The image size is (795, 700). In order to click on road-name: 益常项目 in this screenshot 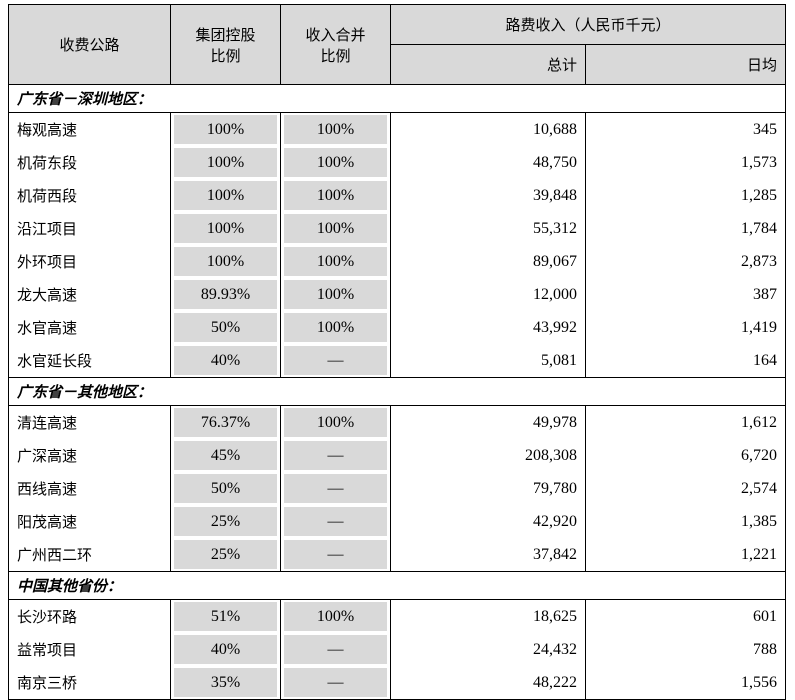, I will do `click(89, 649)`.